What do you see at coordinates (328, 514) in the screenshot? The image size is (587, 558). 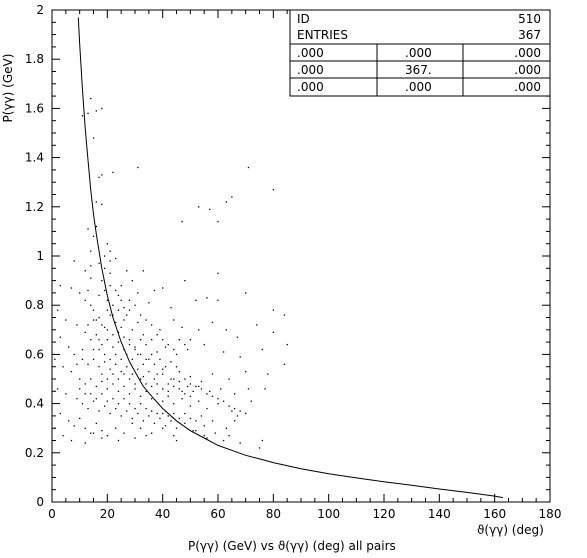 I see `x-tick-label: 100` at bounding box center [328, 514].